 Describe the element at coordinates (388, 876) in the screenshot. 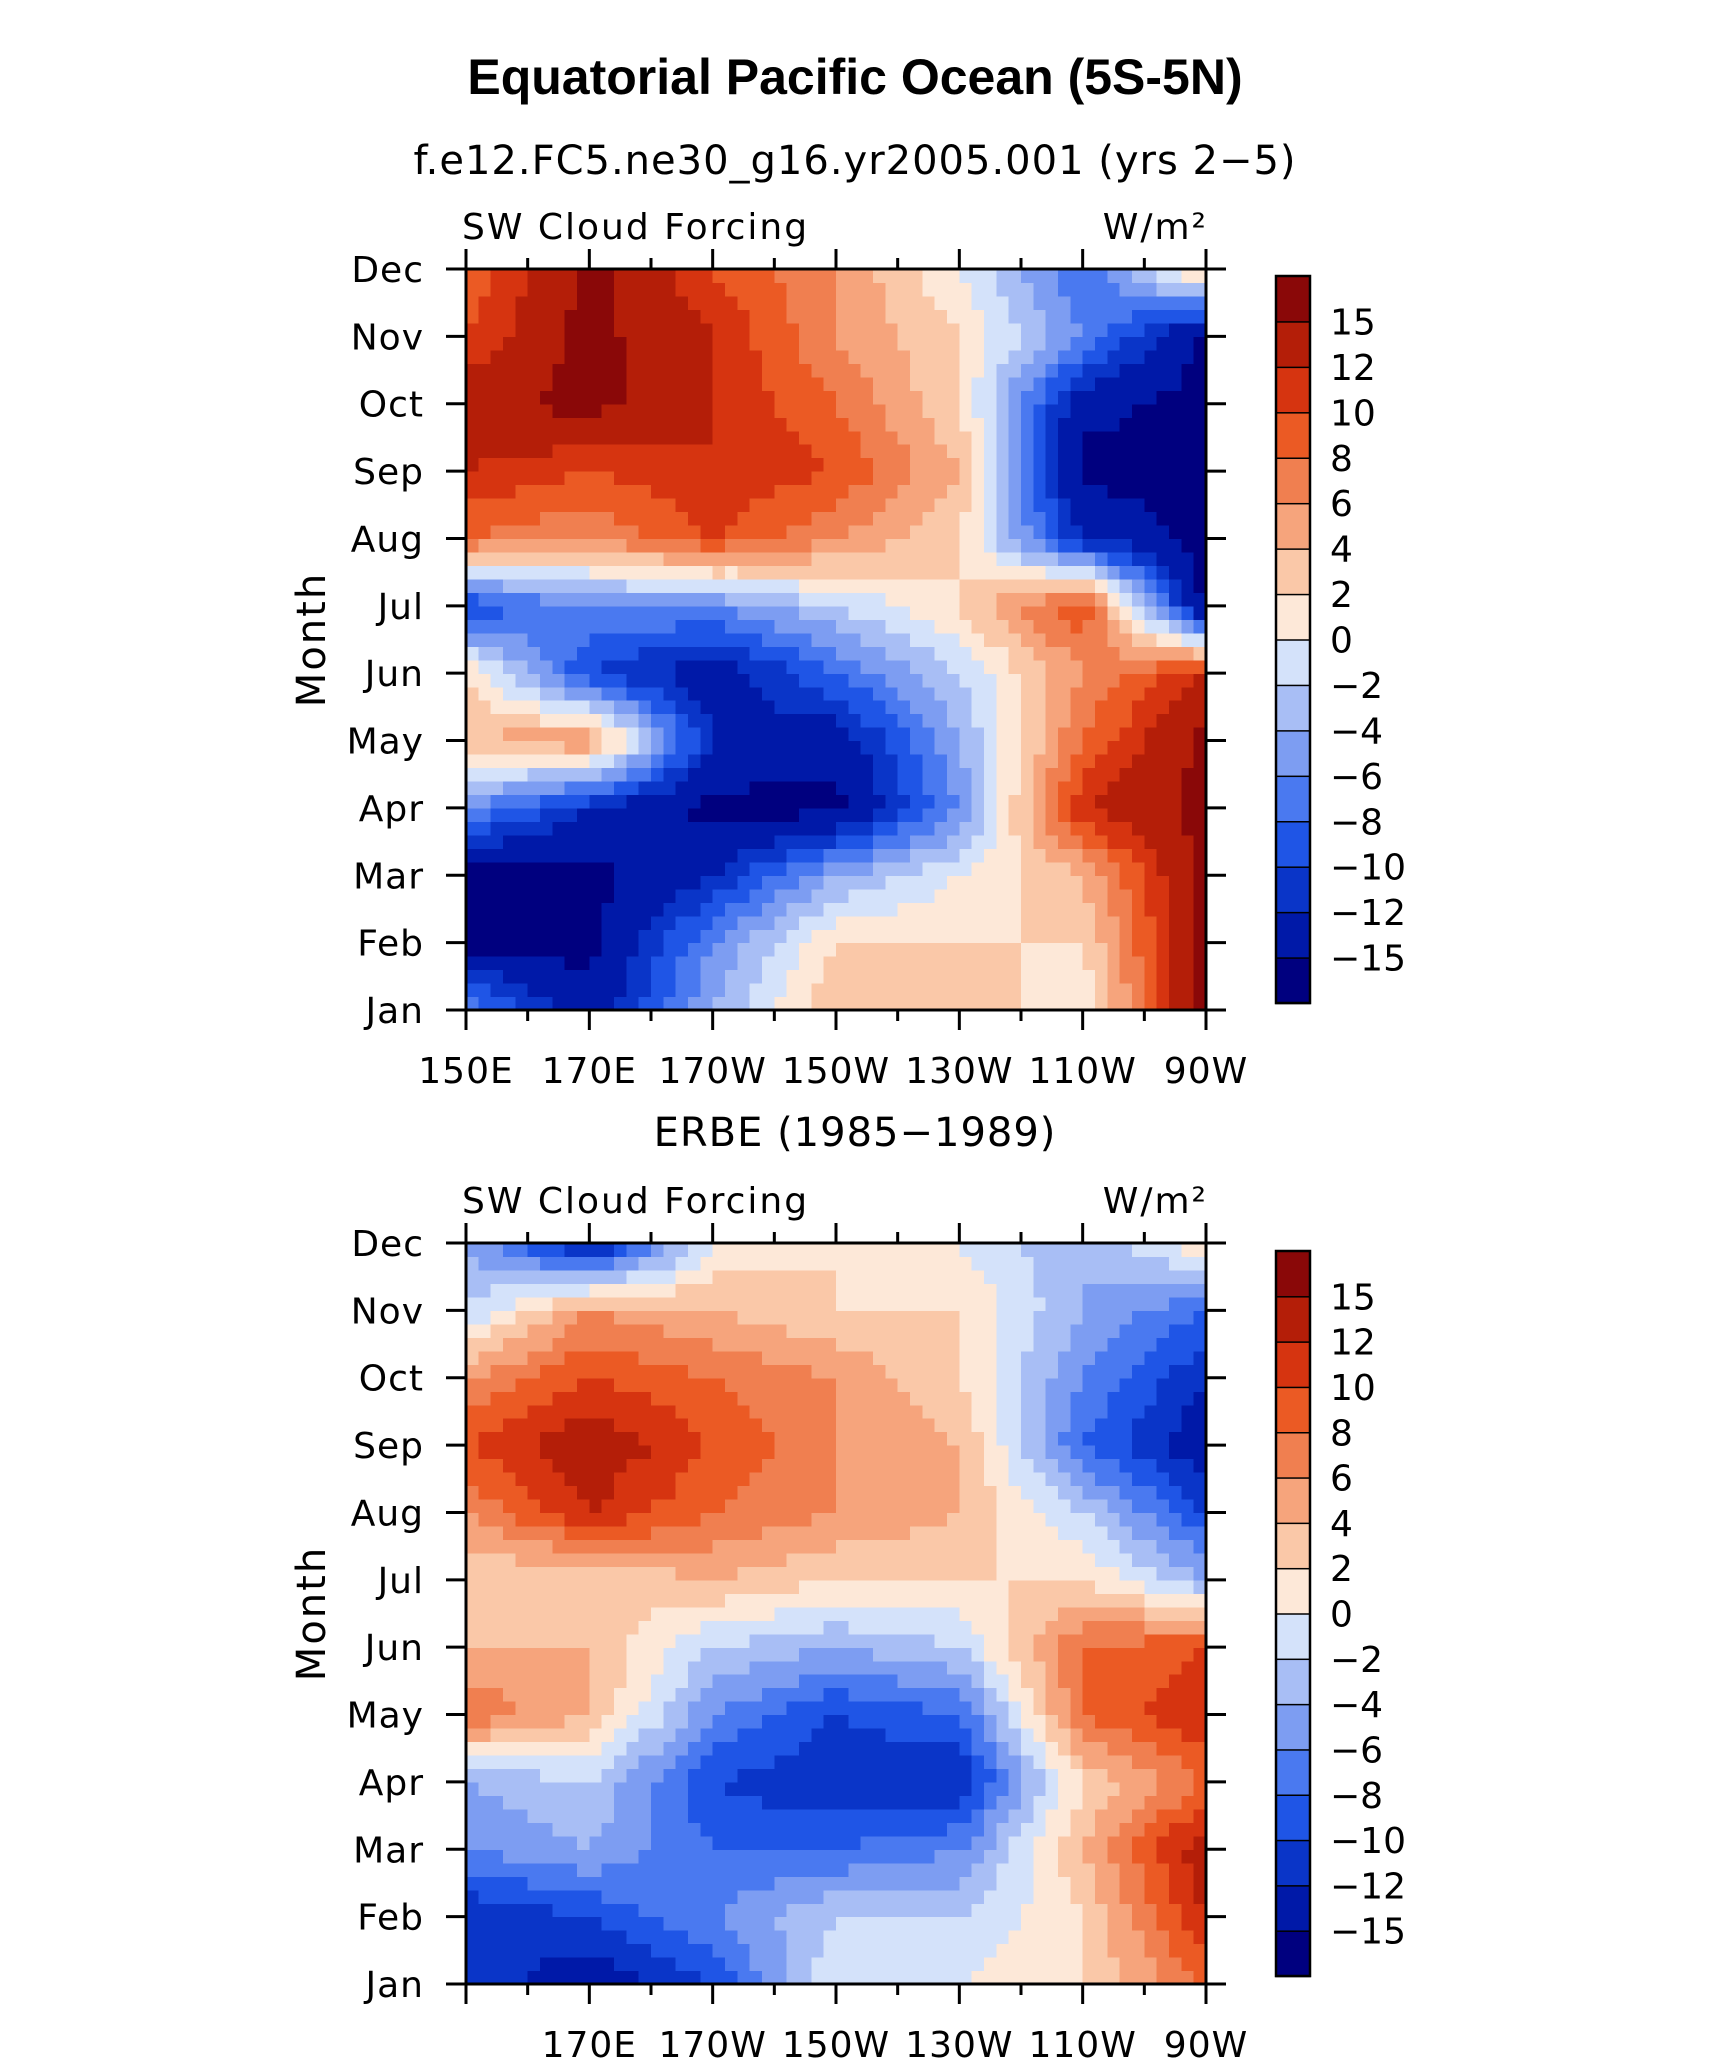

I see `y-tick-label: Mar` at that location.